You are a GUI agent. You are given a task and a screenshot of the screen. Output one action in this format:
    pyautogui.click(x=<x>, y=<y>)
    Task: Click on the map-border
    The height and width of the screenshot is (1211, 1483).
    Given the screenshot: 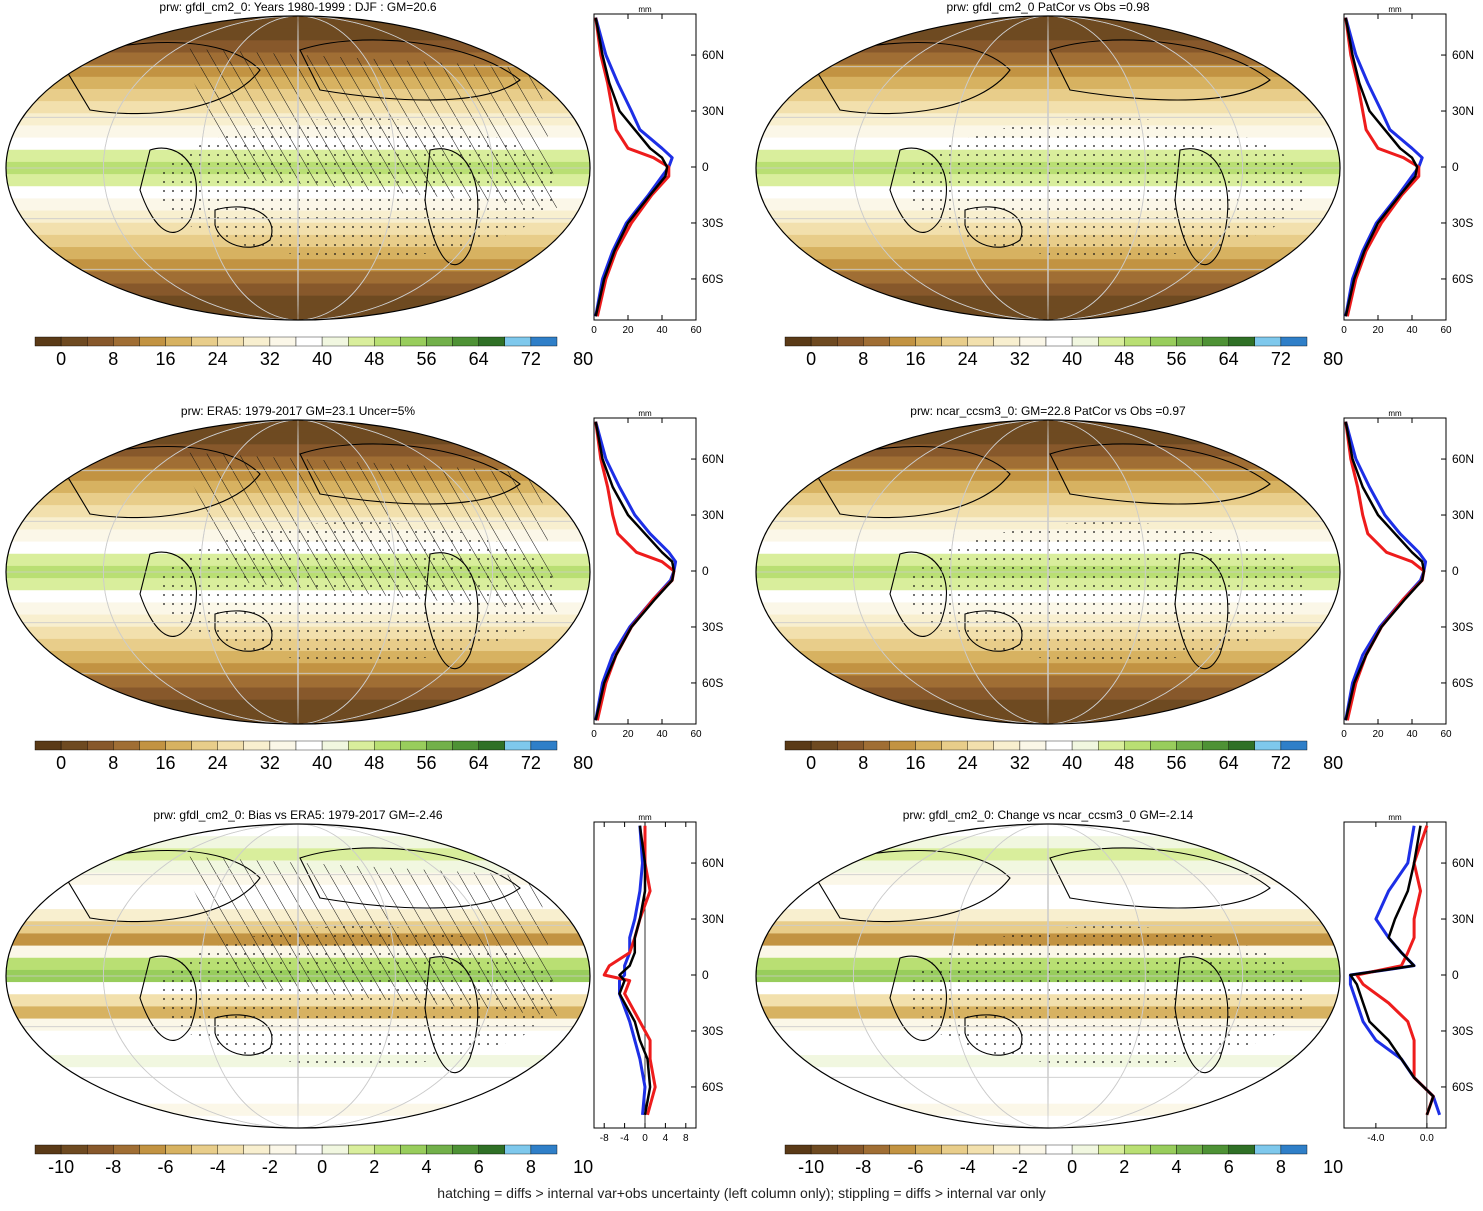 What is the action you would take?
    pyautogui.click(x=1048, y=168)
    